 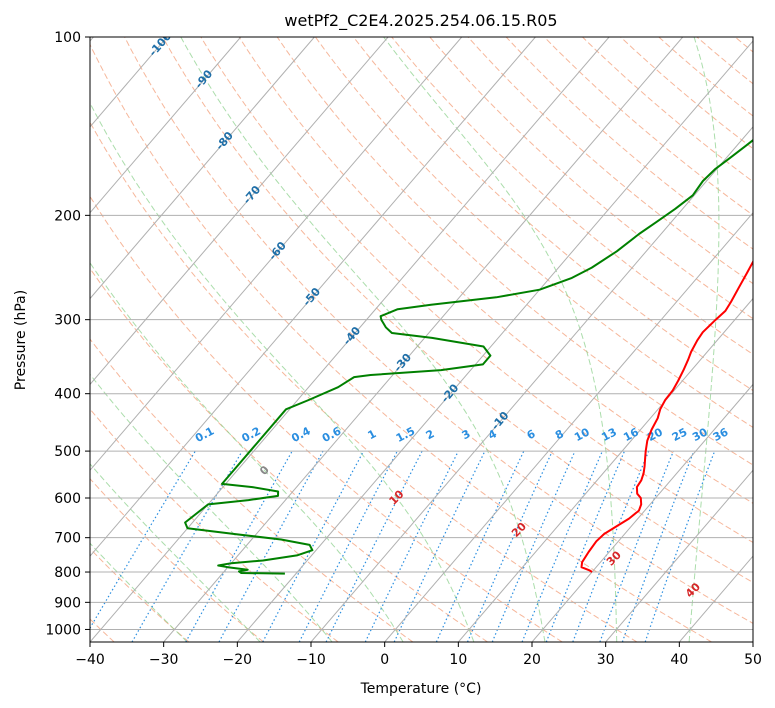 I want to click on x-tick-label: 20, so click(x=532, y=660).